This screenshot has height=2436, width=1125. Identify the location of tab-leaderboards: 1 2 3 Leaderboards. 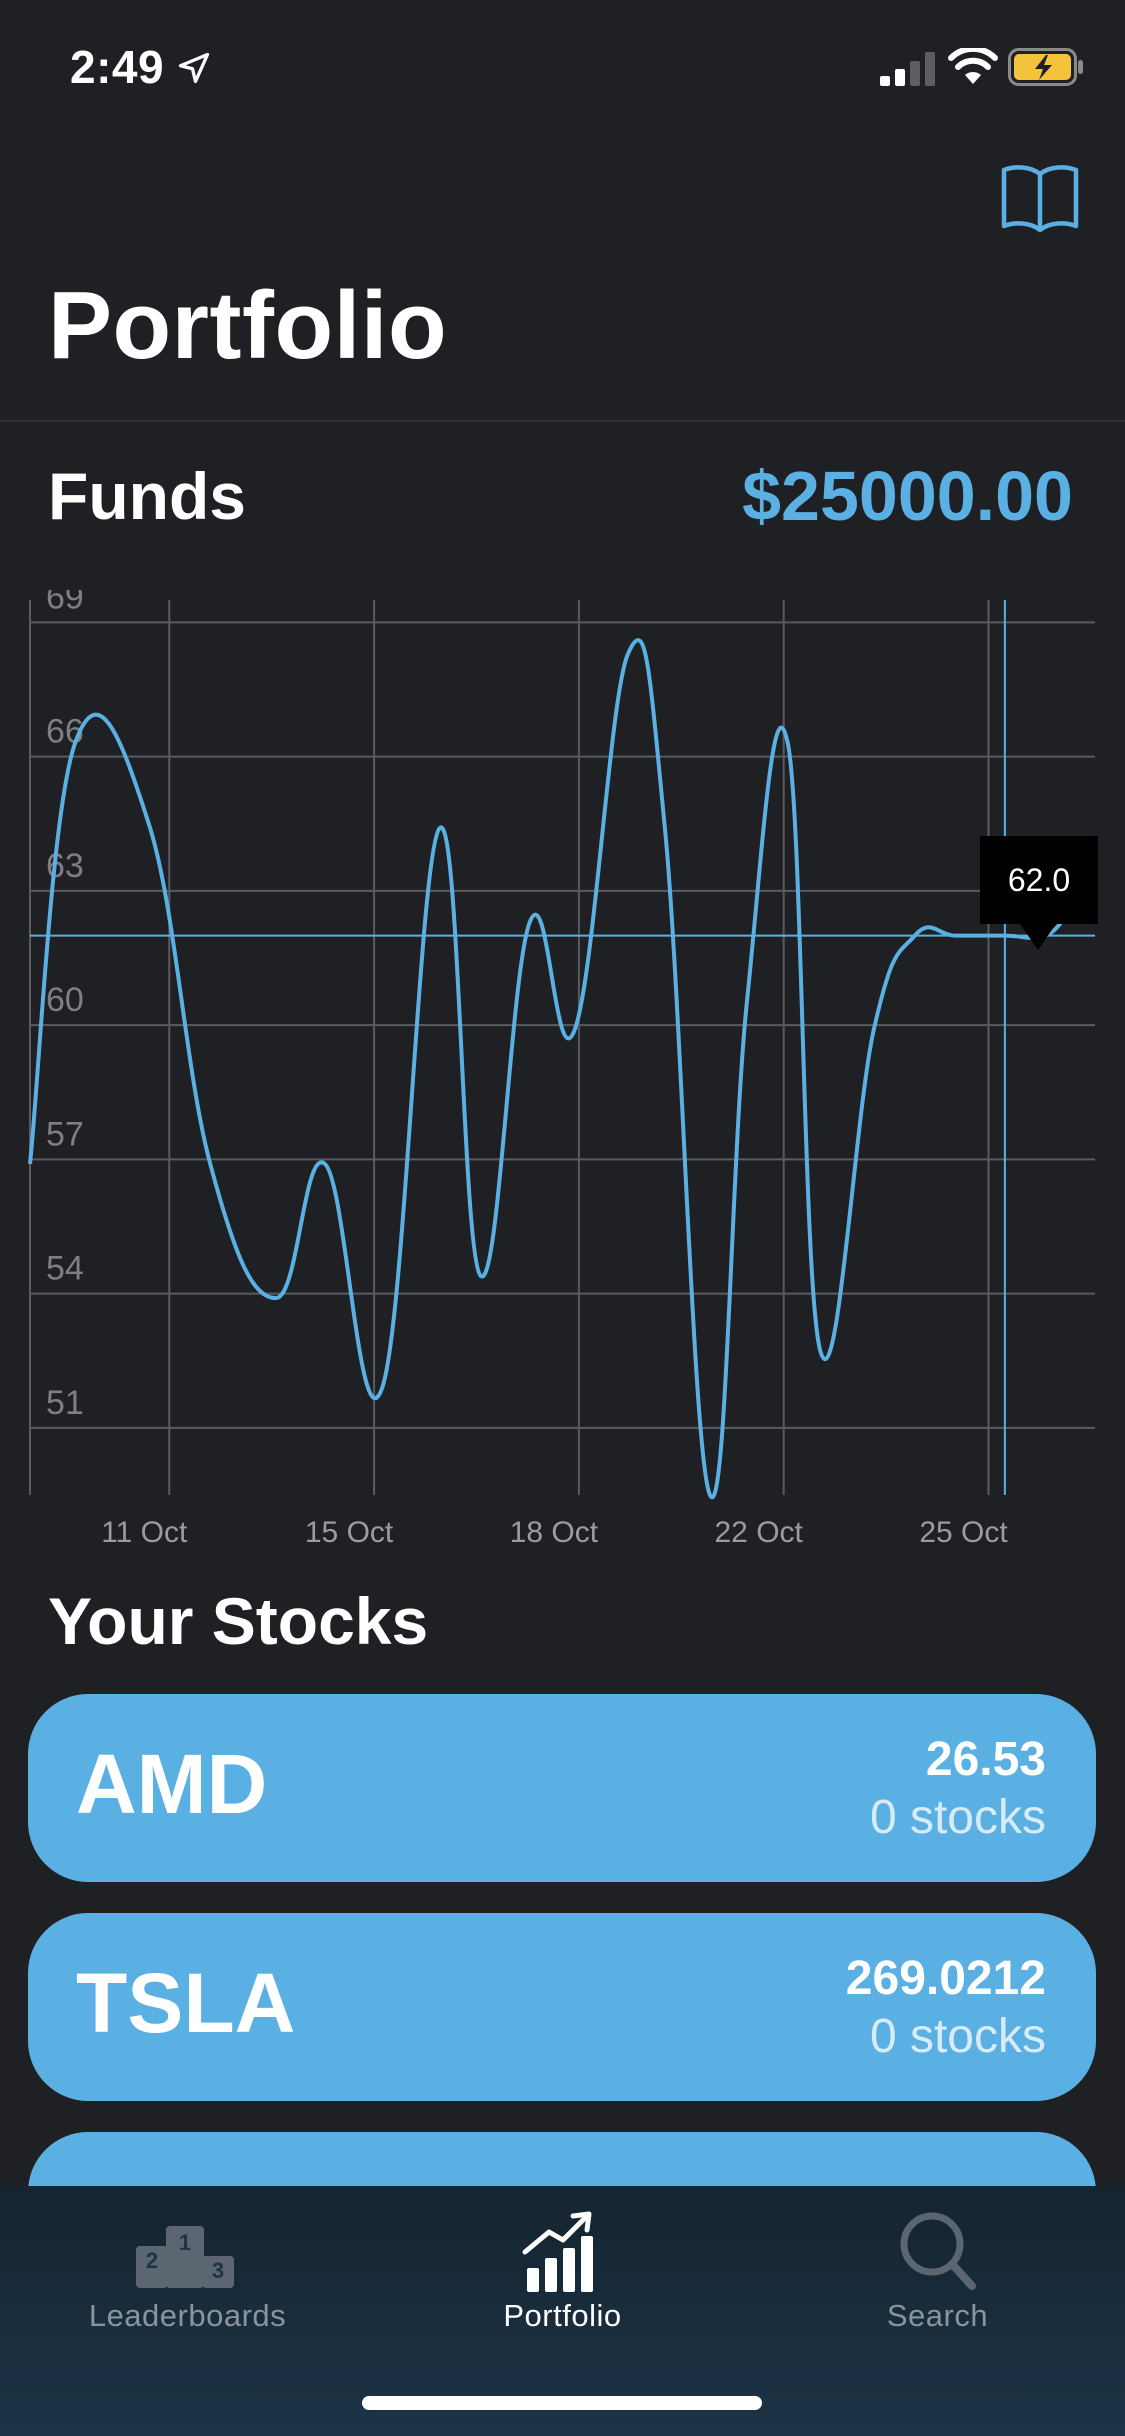
(187, 2286).